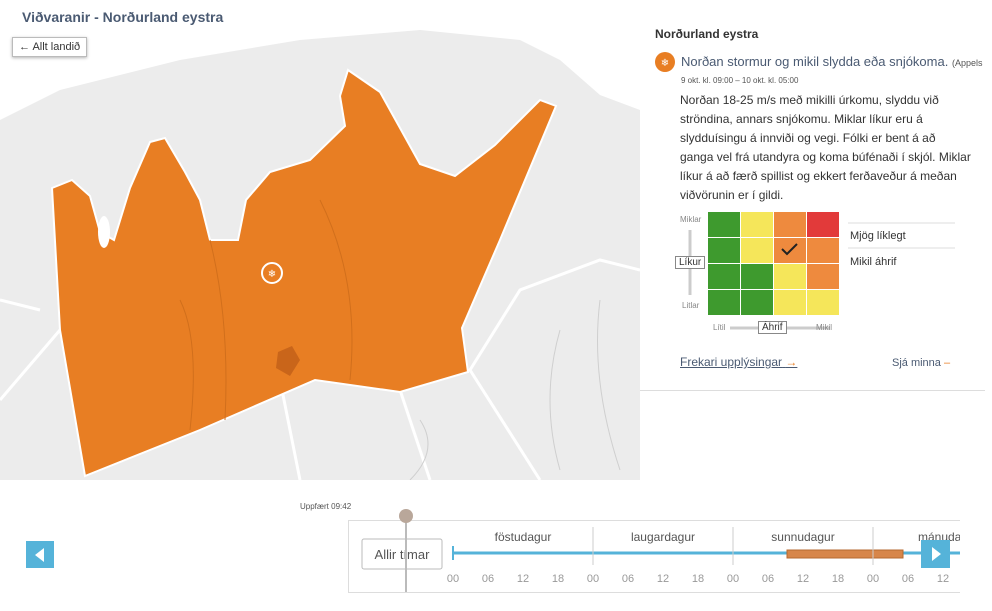 Image resolution: width=992 pixels, height=611 pixels. I want to click on x-label: Áhrif, so click(772, 327).